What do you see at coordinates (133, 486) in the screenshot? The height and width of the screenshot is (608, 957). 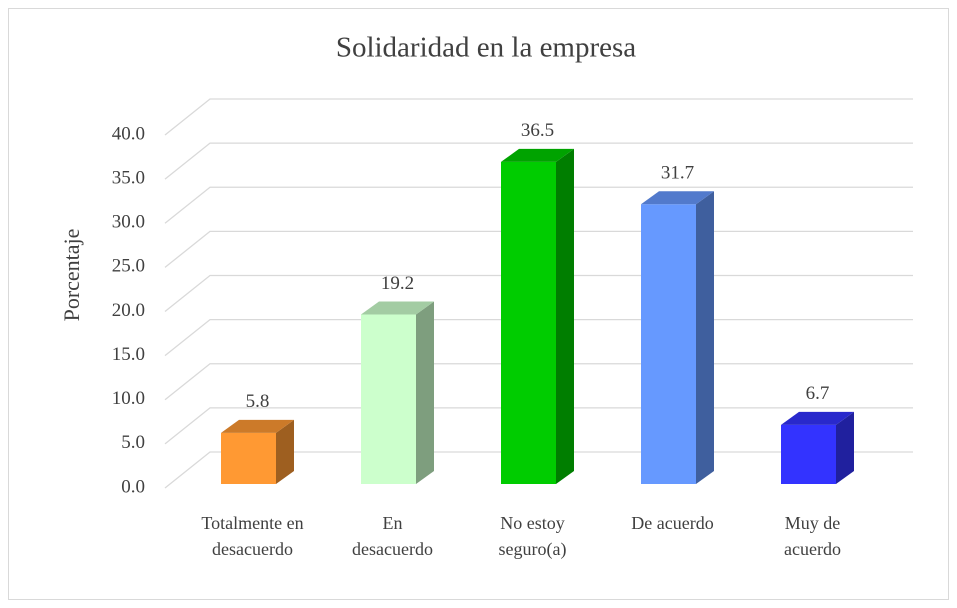 I see `y-tick-label: 0.0` at bounding box center [133, 486].